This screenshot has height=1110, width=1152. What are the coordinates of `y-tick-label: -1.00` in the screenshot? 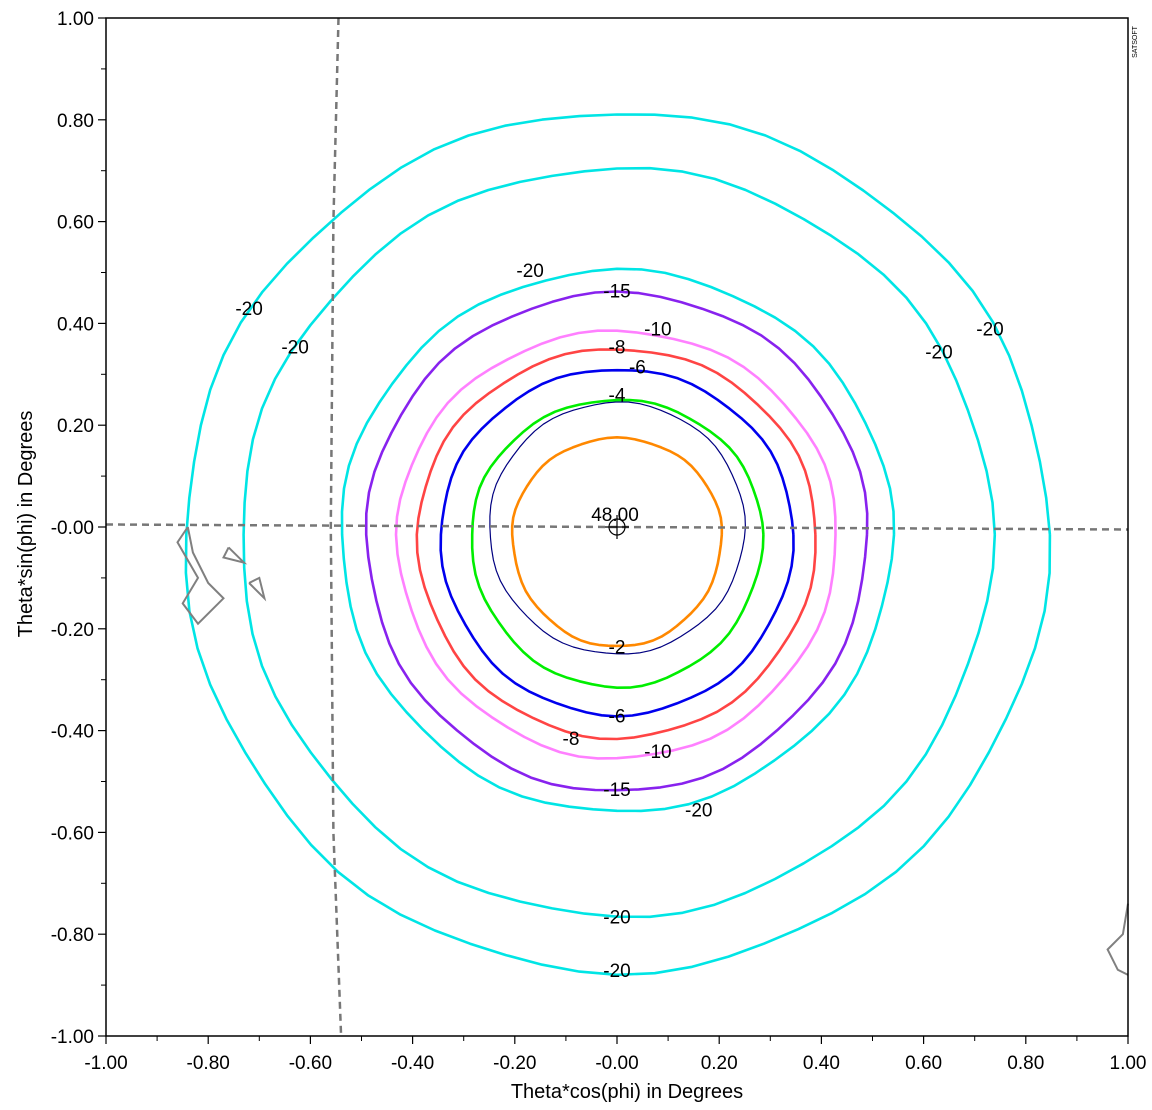 It's located at (72, 1037).